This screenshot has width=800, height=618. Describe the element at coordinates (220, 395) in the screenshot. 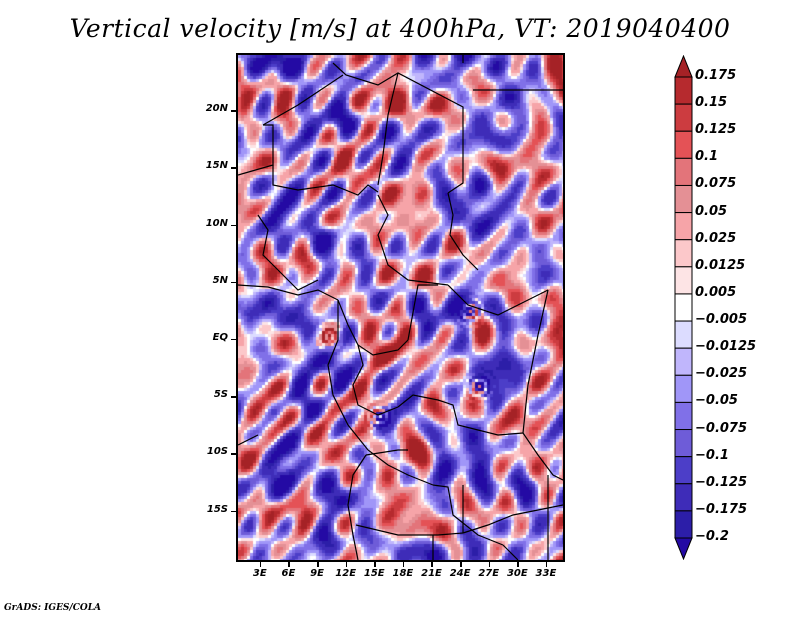

I see `lat-tick-label: 5S` at that location.